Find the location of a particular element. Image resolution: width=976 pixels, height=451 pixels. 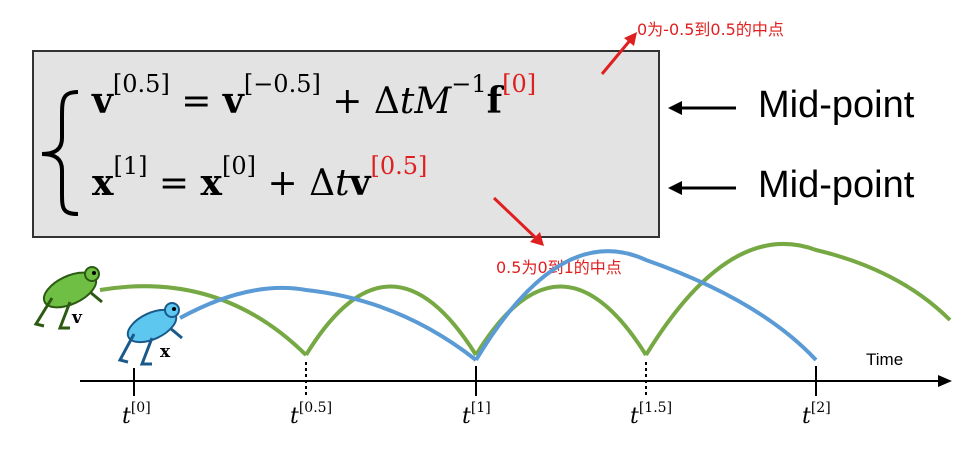

eq1-plus: + is located at coordinates (347, 101).